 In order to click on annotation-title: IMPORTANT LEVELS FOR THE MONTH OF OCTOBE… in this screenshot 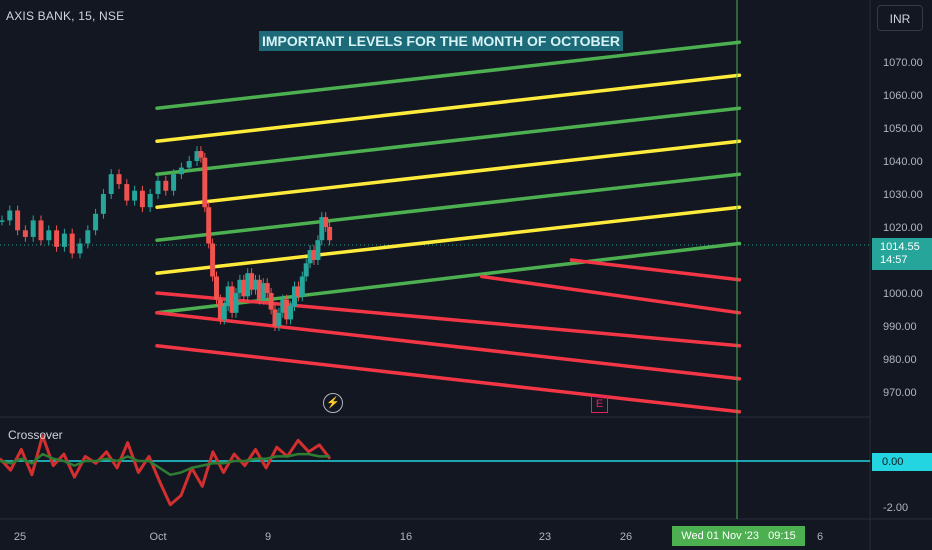, I will do `click(441, 41)`.